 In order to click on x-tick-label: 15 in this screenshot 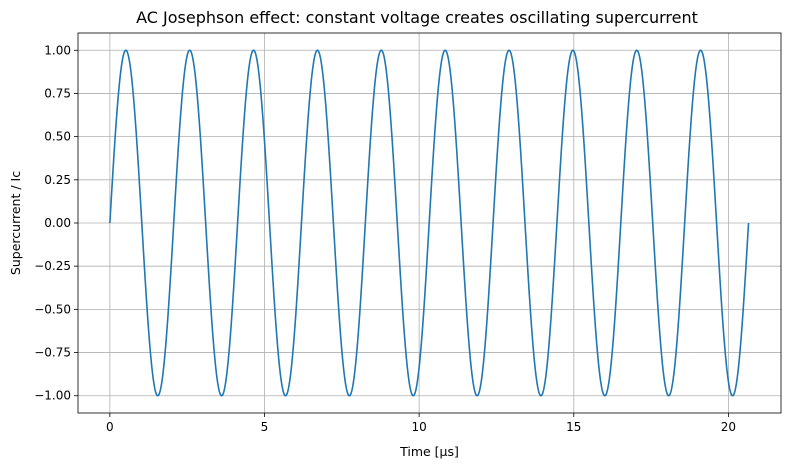, I will do `click(573, 427)`.